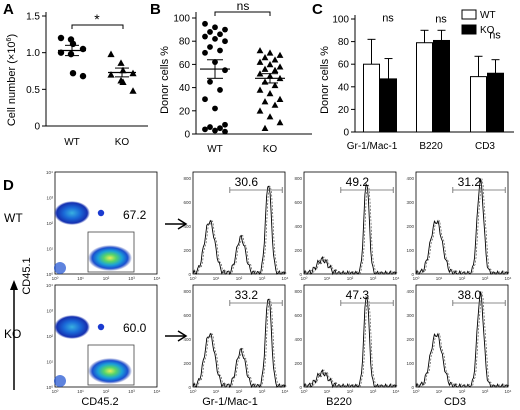 This screenshot has width=520, height=410. What do you see at coordinates (239, 230) in the screenshot?
I see `histogram-curve` at bounding box center [239, 230].